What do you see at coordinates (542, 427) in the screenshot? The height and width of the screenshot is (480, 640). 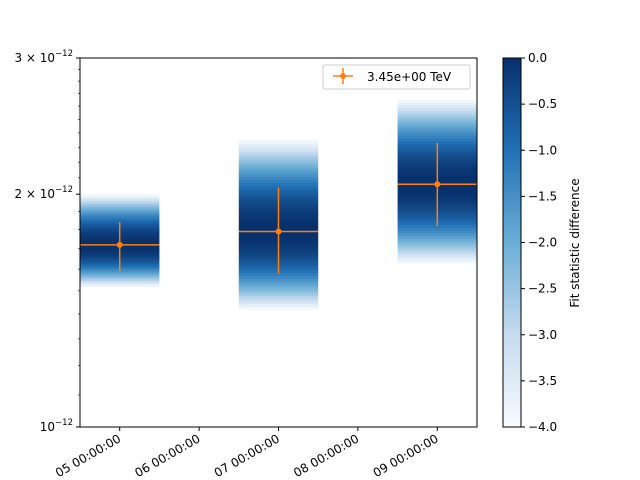 I see `colorbar-tick-label: −4.0` at bounding box center [542, 427].